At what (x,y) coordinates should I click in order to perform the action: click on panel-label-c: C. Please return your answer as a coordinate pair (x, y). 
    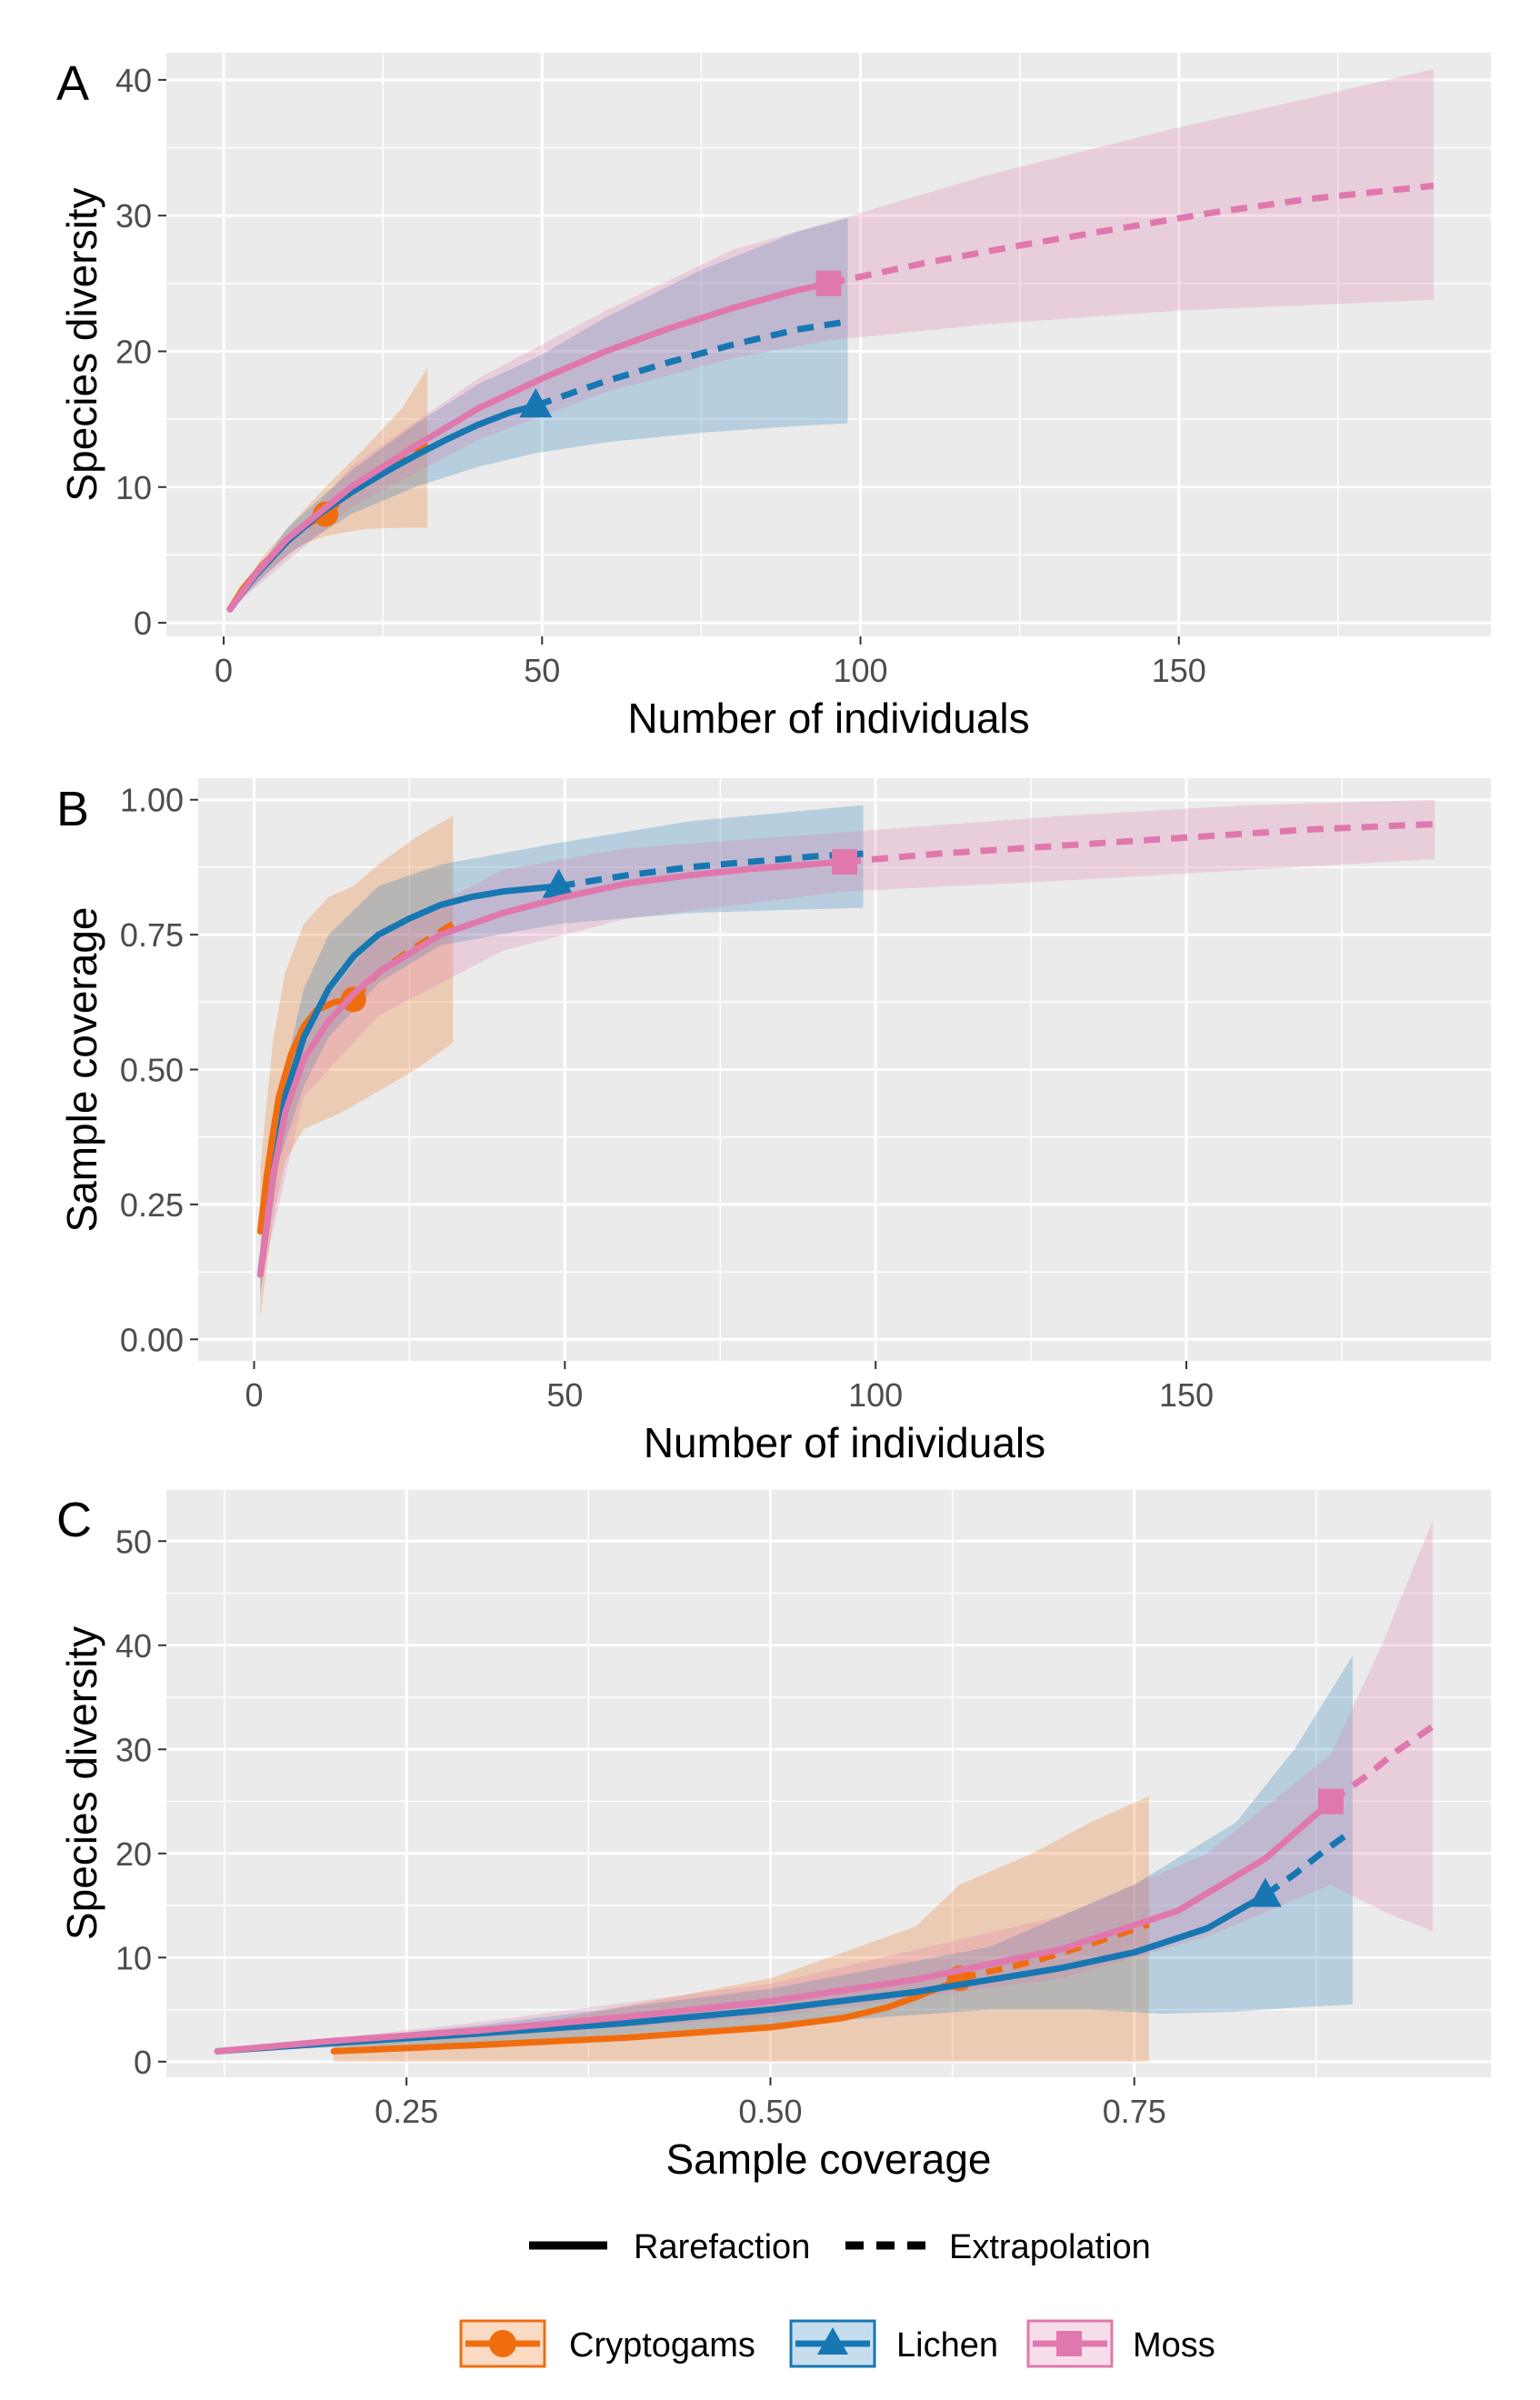
    Looking at the image, I should click on (74, 1520).